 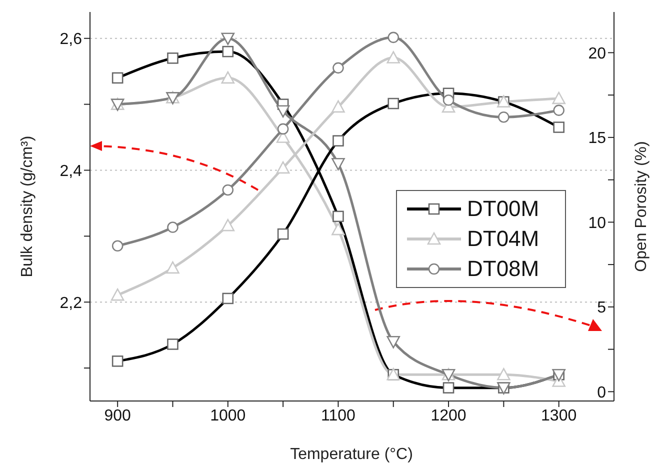 What do you see at coordinates (71, 171) in the screenshot?
I see `y-tick-label: 2,4` at bounding box center [71, 171].